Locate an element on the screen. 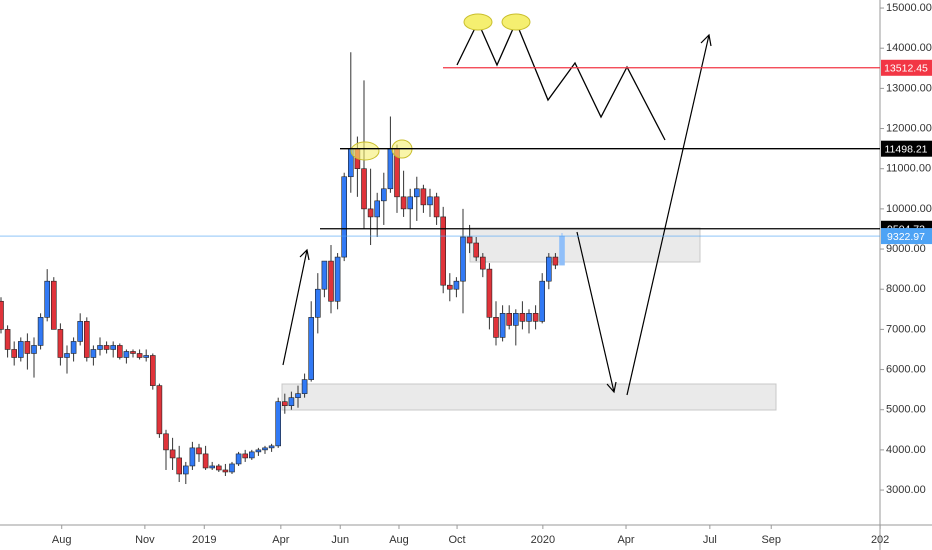  y-tick-label: 8000.00 is located at coordinates (906, 289).